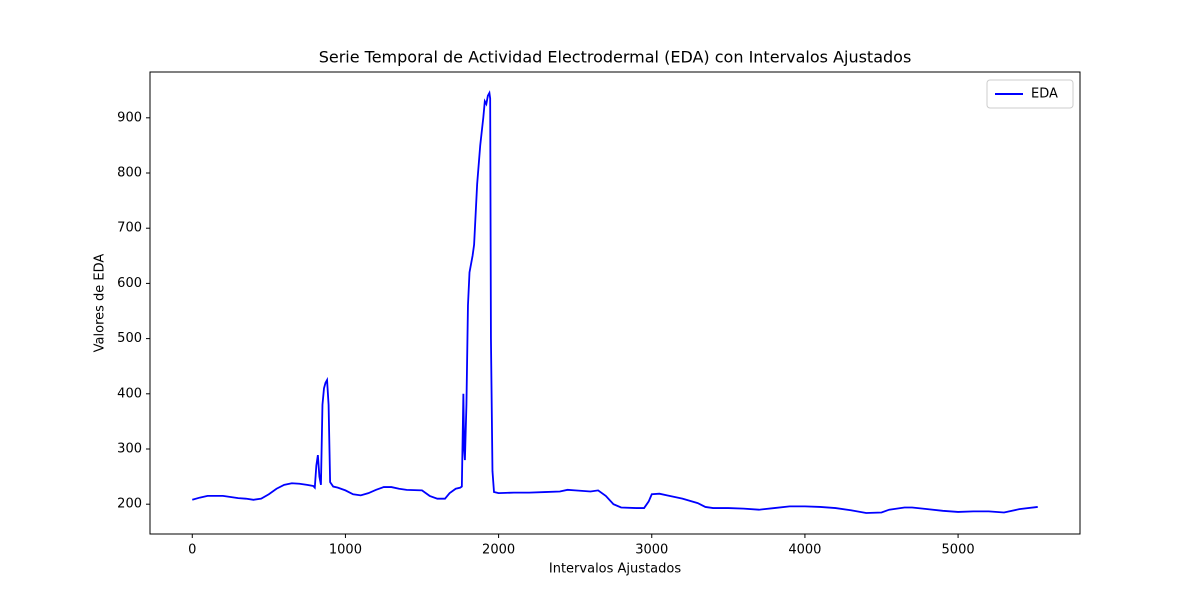  Describe the element at coordinates (1030, 94) in the screenshot. I see `legend-box` at that location.